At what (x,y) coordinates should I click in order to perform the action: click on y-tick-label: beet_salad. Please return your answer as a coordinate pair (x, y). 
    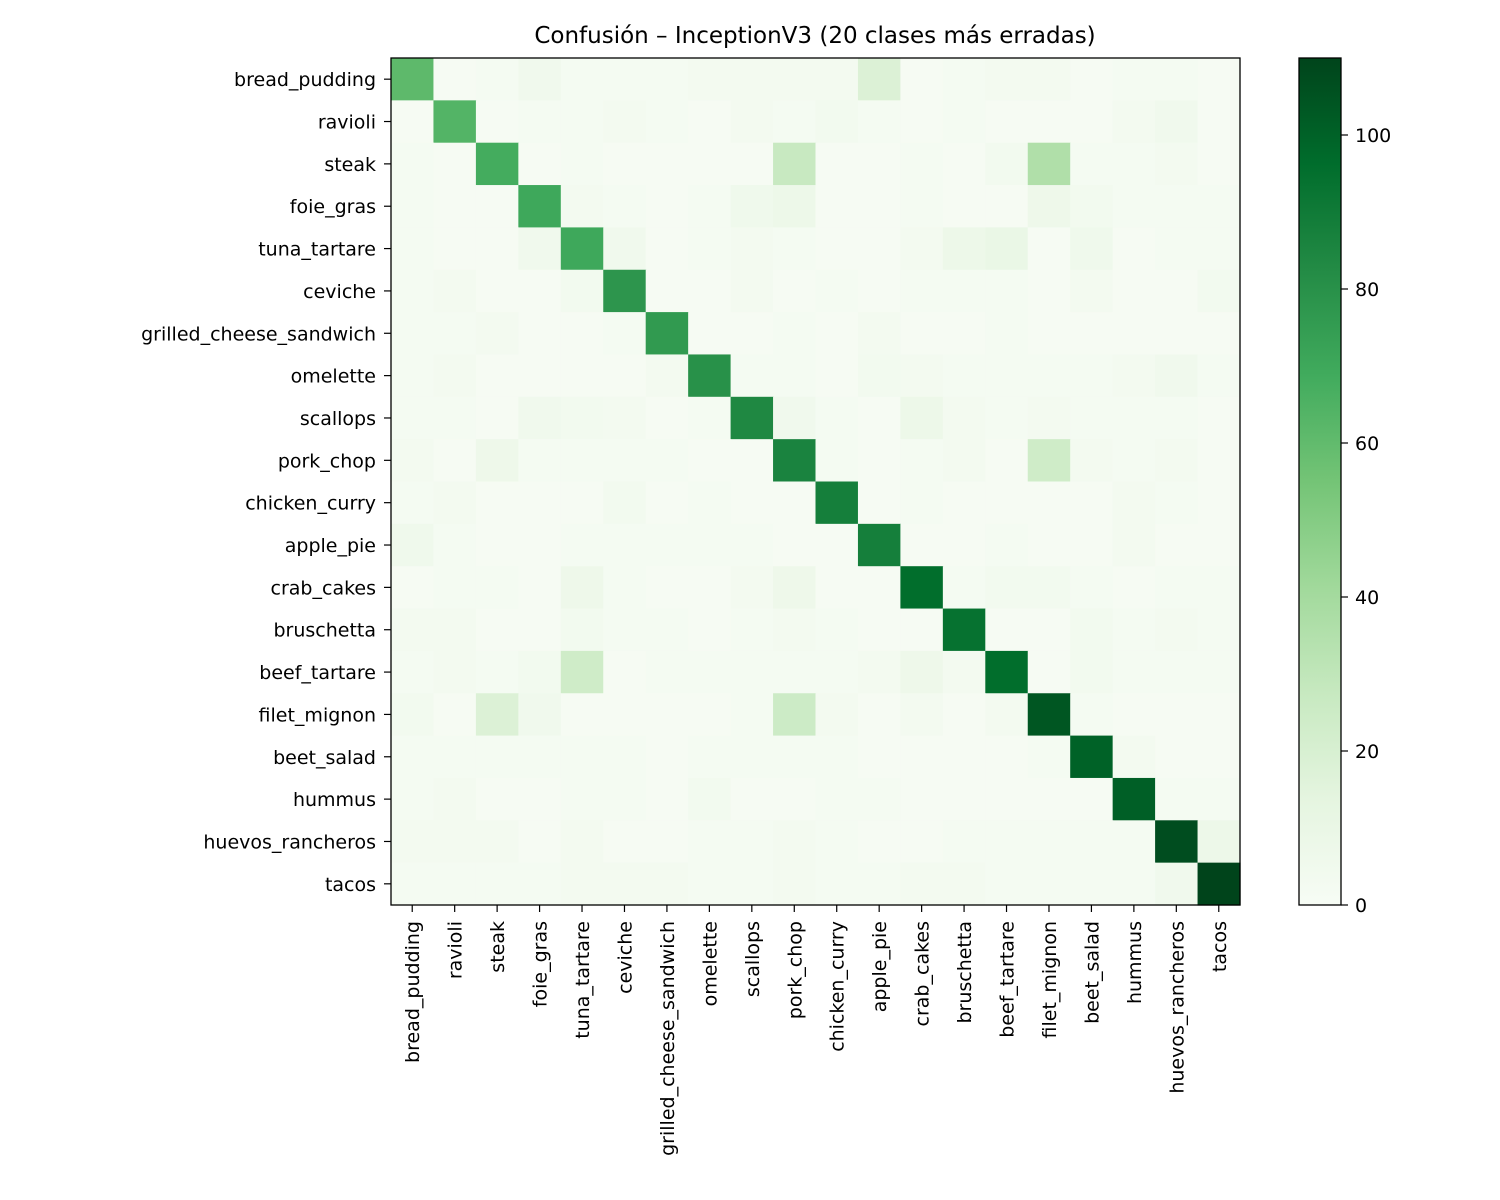
    Looking at the image, I should click on (324, 758).